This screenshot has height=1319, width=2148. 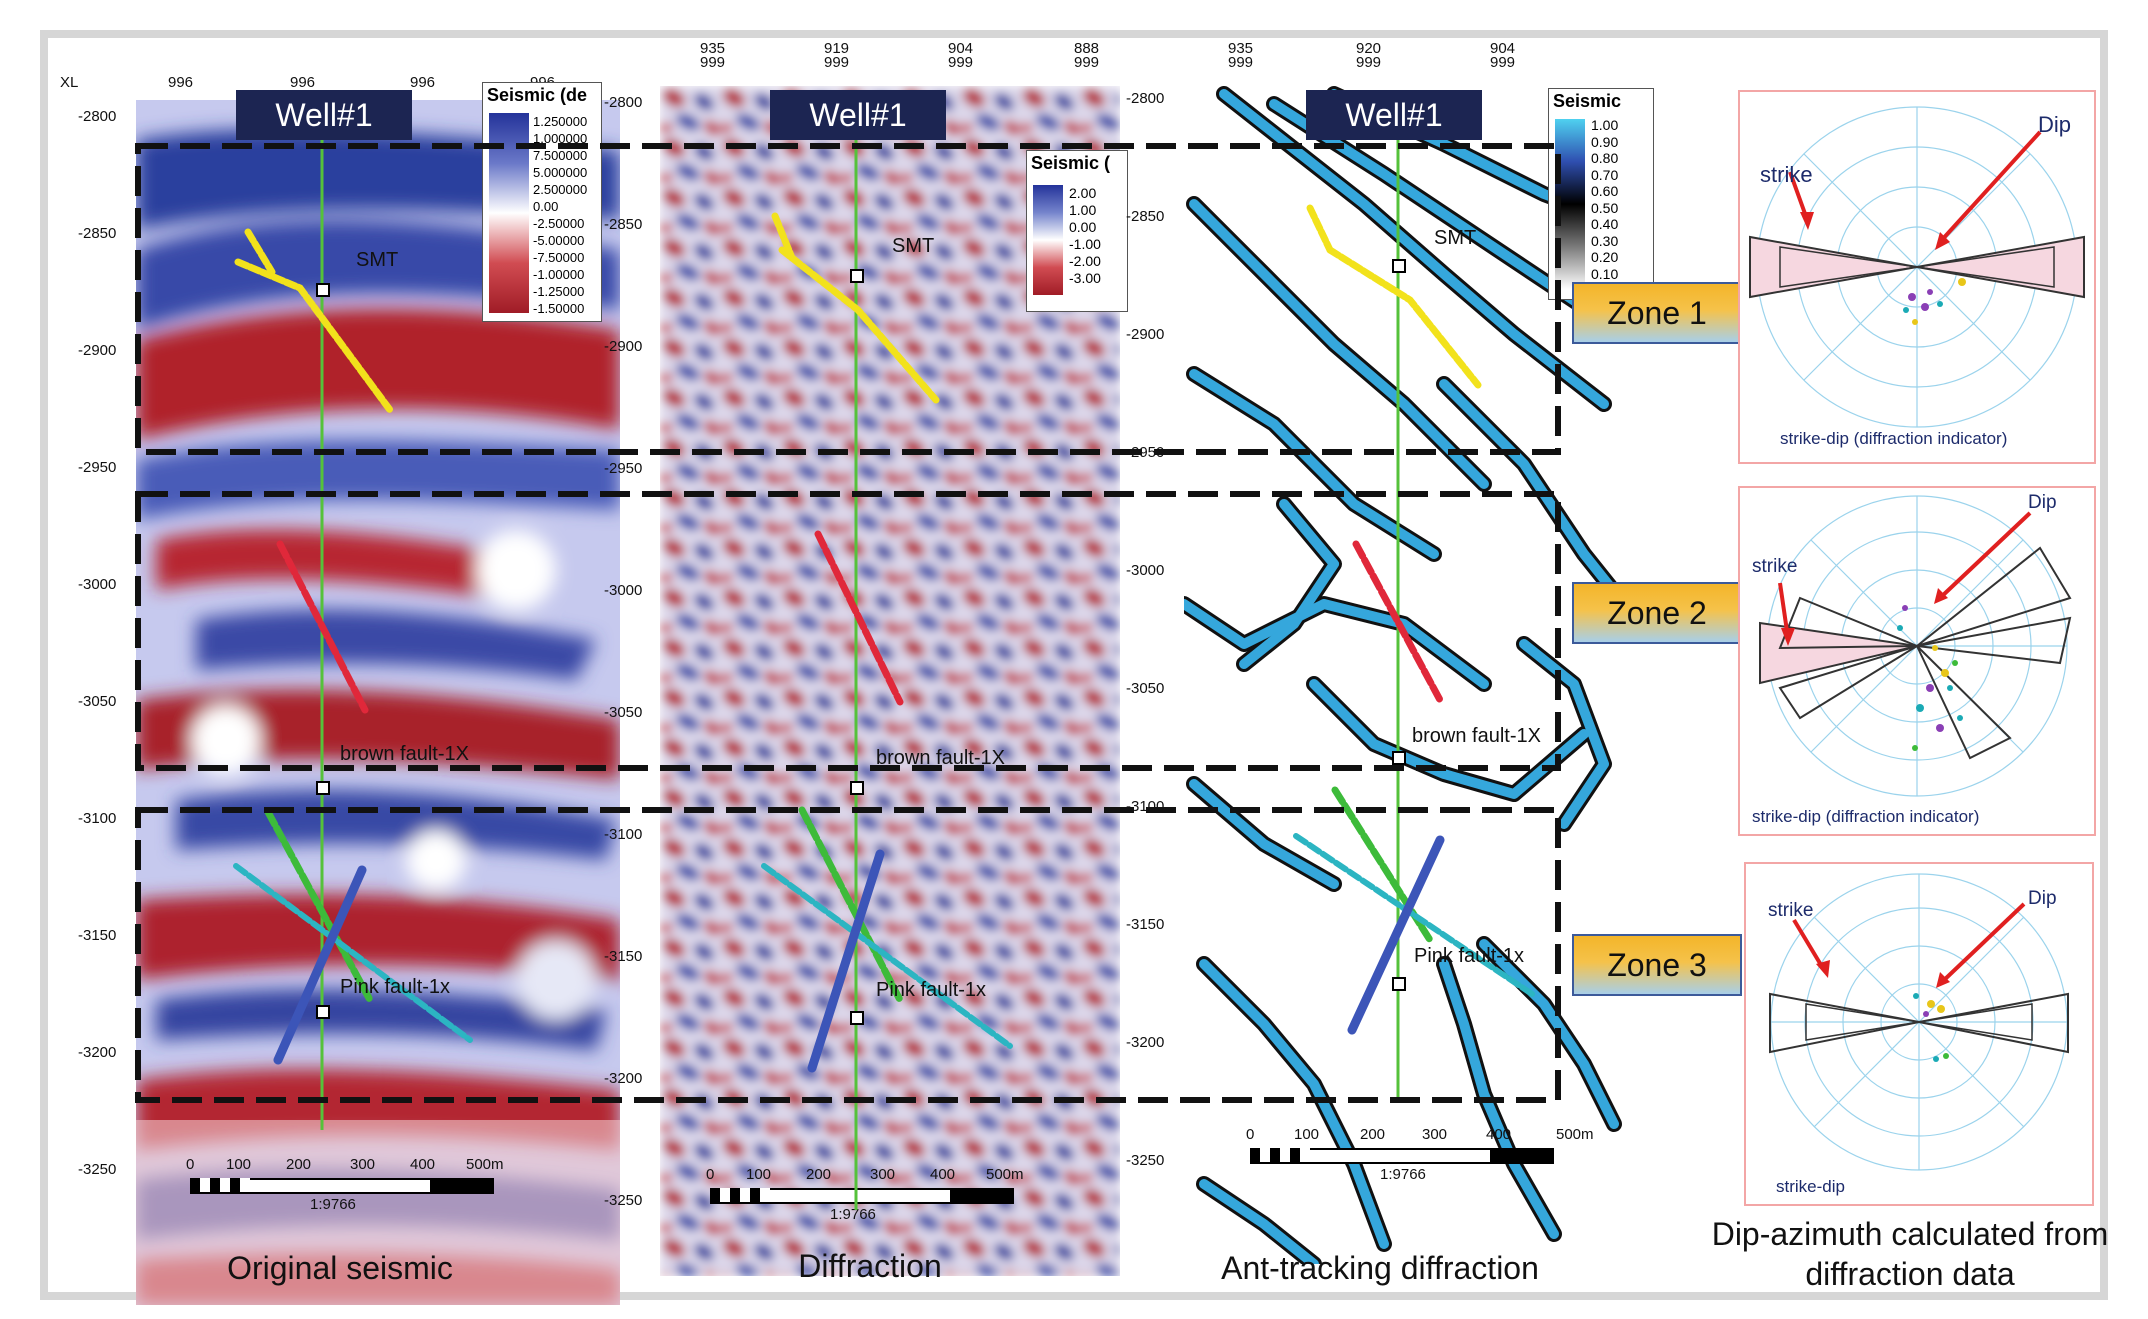 I want to click on caption-roses-line2: diffraction data, so click(x=1910, y=1274).